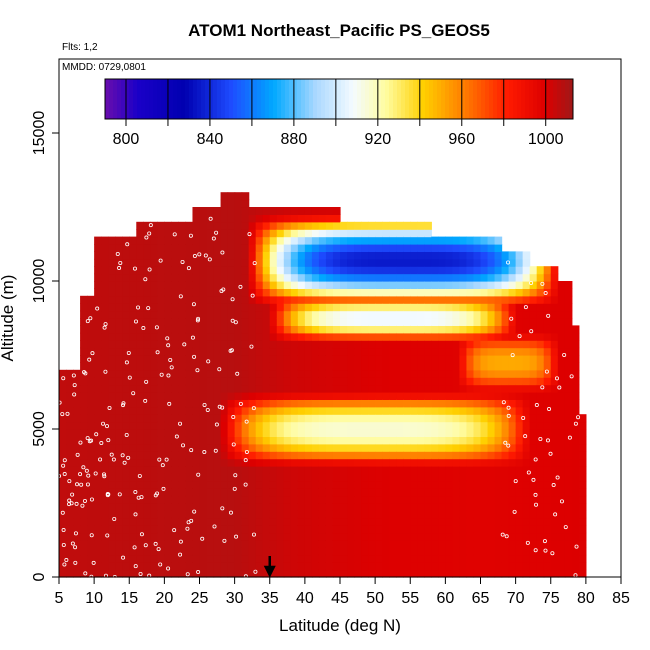  What do you see at coordinates (94, 598) in the screenshot?
I see `x-tick-label: 10` at bounding box center [94, 598].